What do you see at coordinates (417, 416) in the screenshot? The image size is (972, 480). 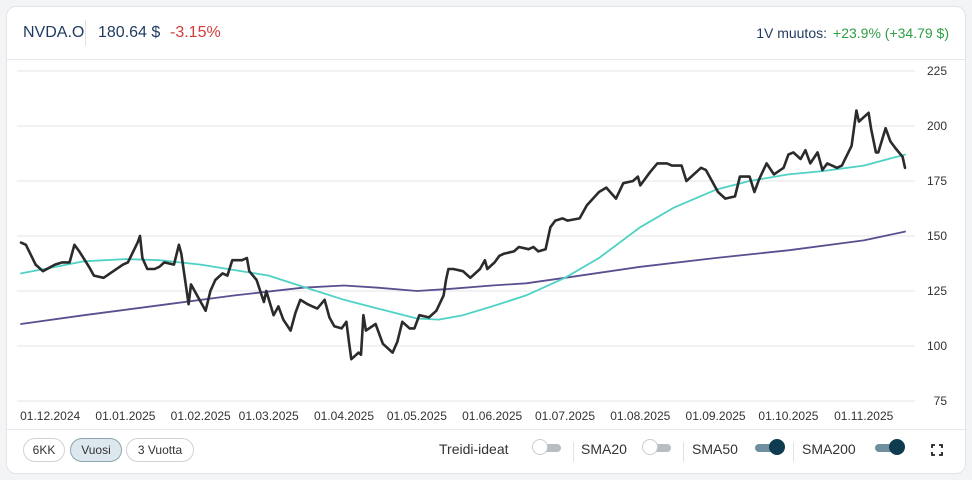 I see `x-tick-label: 01.05.2025` at bounding box center [417, 416].